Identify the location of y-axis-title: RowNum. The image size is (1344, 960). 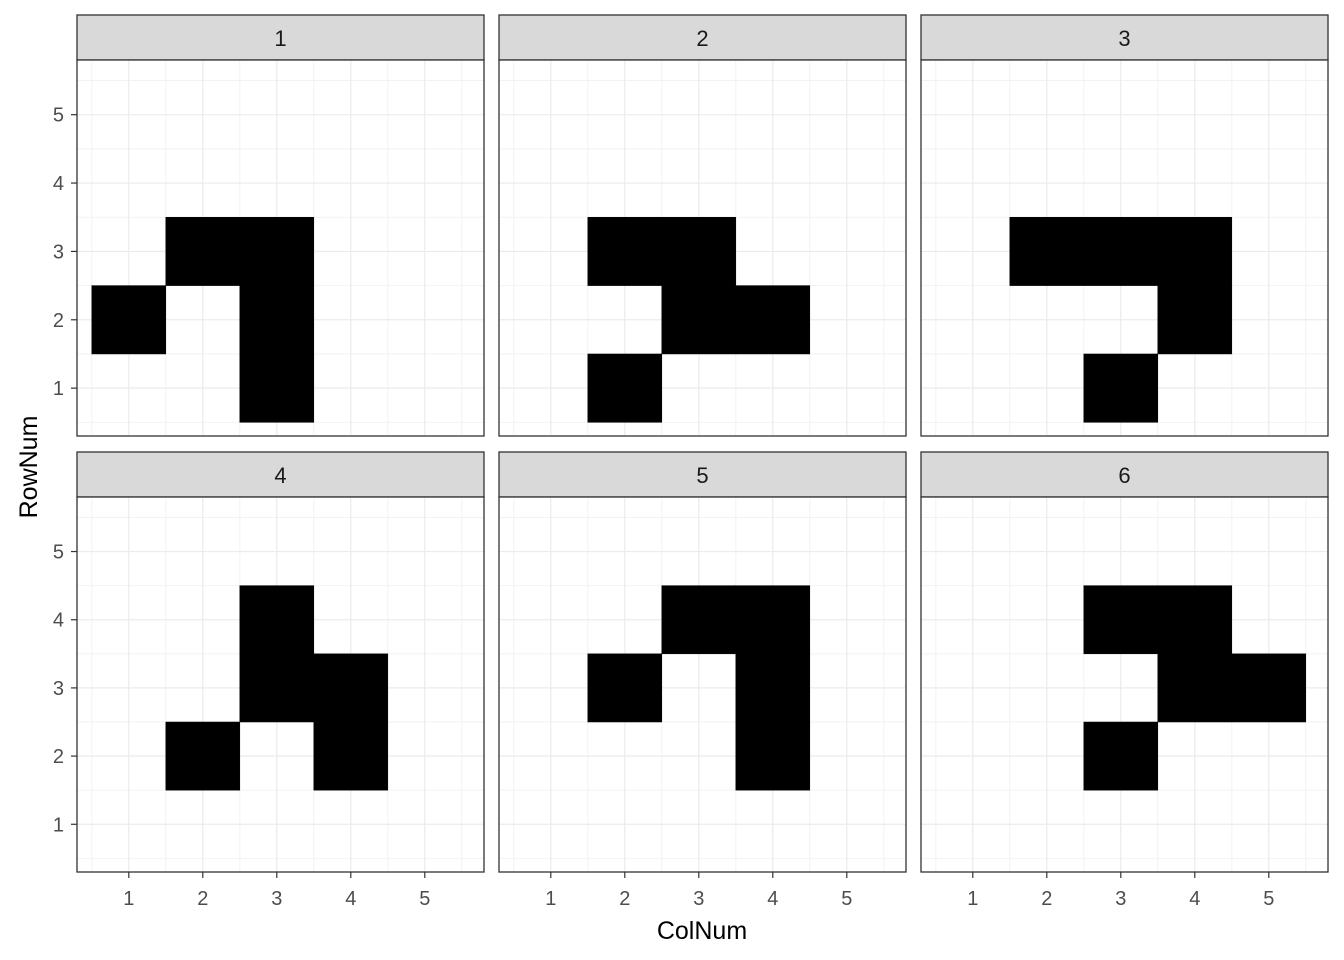
(29, 467).